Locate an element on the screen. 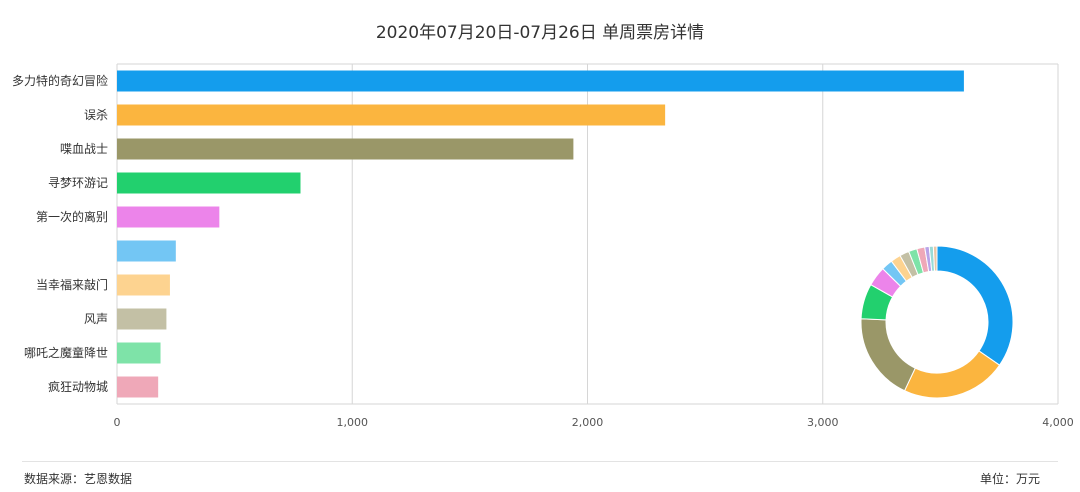  chart-title: 2020年07月20日-07月26日 单周票房详情 is located at coordinates (540, 33).